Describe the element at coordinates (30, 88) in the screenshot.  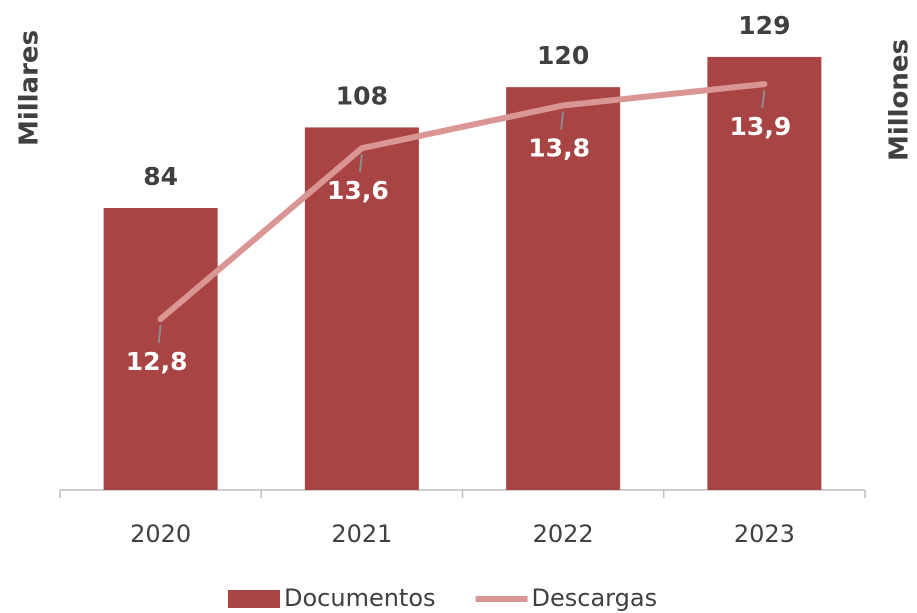
I see `y-axis-title: Millares` at that location.